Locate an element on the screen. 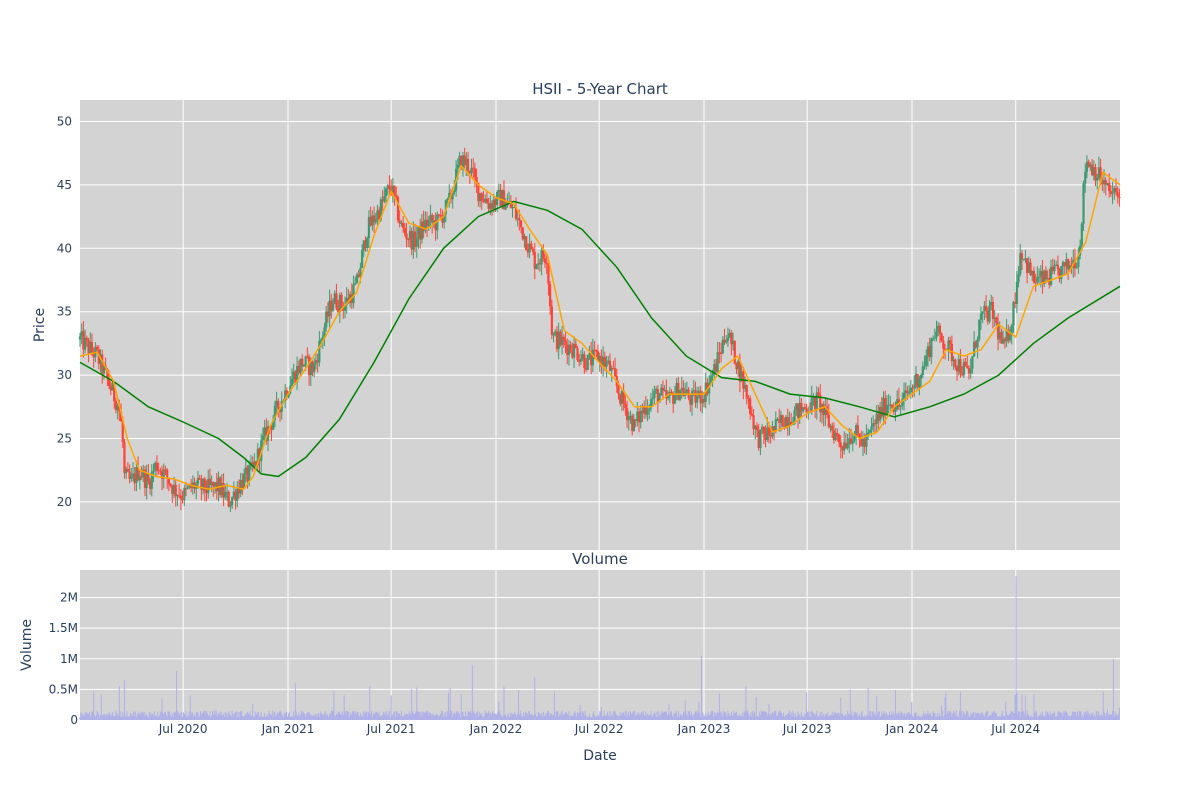 This screenshot has height=800, width=1200. price-y-axis-label: Price is located at coordinates (40, 325).